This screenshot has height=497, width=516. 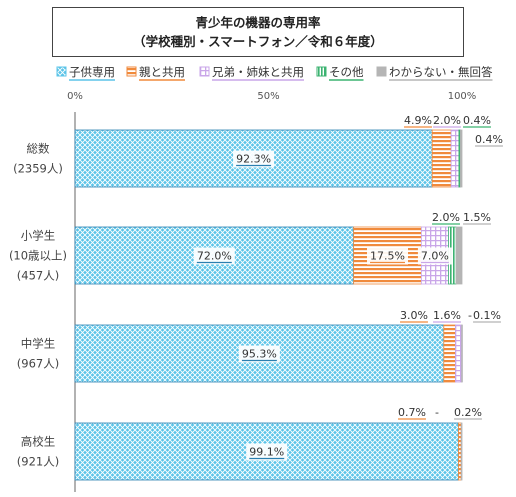 What do you see at coordinates (258, 72) in the screenshot?
I see `legend-label-2: 兄弟・姉妹と共用` at bounding box center [258, 72].